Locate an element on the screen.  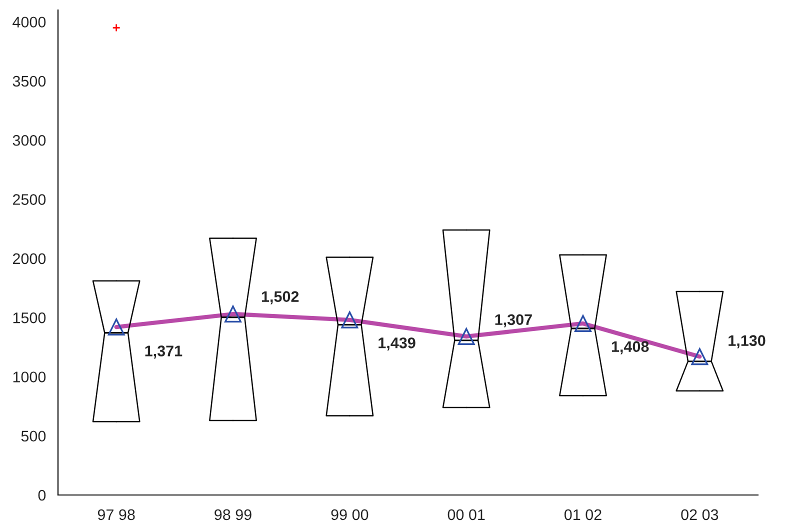
y-tick-label: 2000 is located at coordinates (29, 258).